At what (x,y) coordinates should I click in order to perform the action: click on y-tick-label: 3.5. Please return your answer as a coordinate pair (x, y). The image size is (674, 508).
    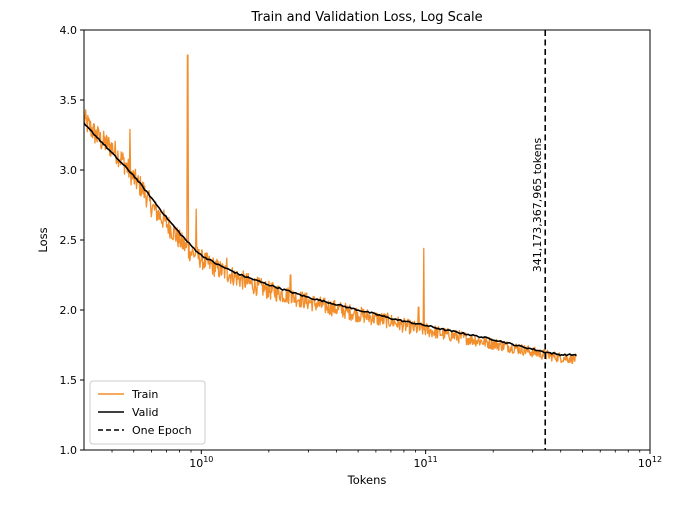
    Looking at the image, I should click on (69, 100).